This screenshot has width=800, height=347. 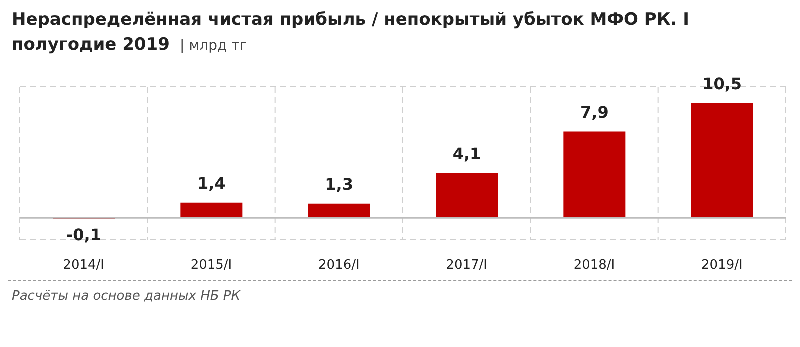 What do you see at coordinates (722, 266) in the screenshot?
I see `x-tick-label: 2019/I` at bounding box center [722, 266].